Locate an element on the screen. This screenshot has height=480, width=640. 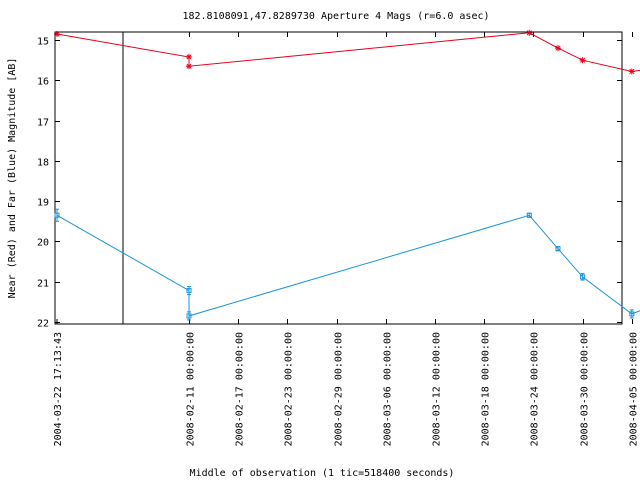
x-tick-label: 2004-03-22 17:13:43 is located at coordinates (58, 389).